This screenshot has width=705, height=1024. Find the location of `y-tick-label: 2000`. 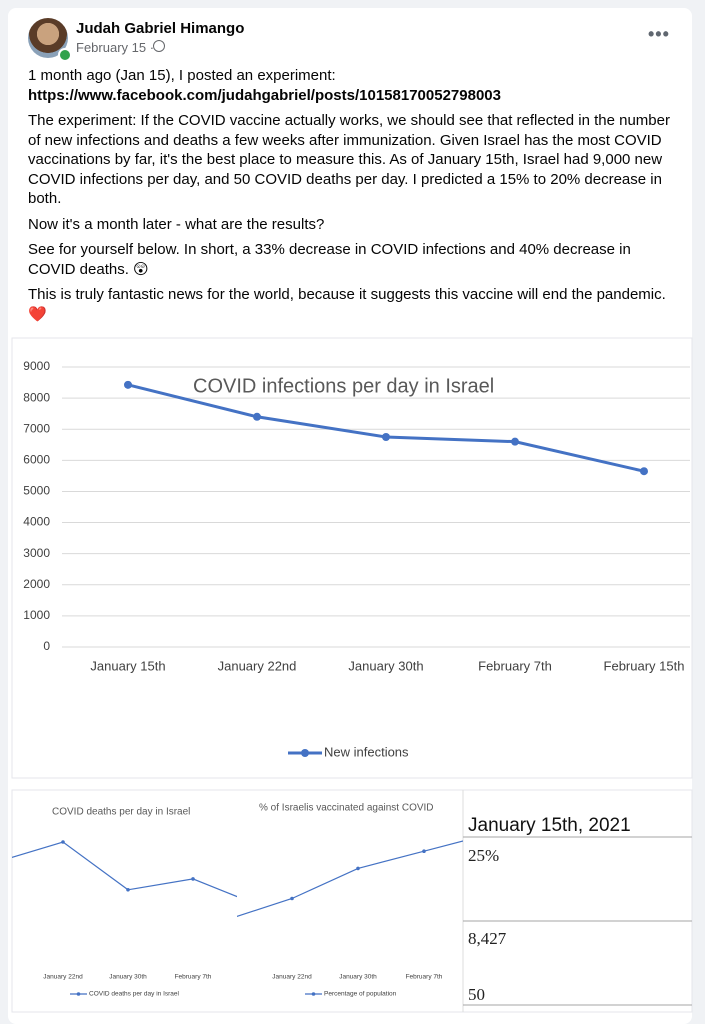

y-tick-label: 2000 is located at coordinates (36, 584).